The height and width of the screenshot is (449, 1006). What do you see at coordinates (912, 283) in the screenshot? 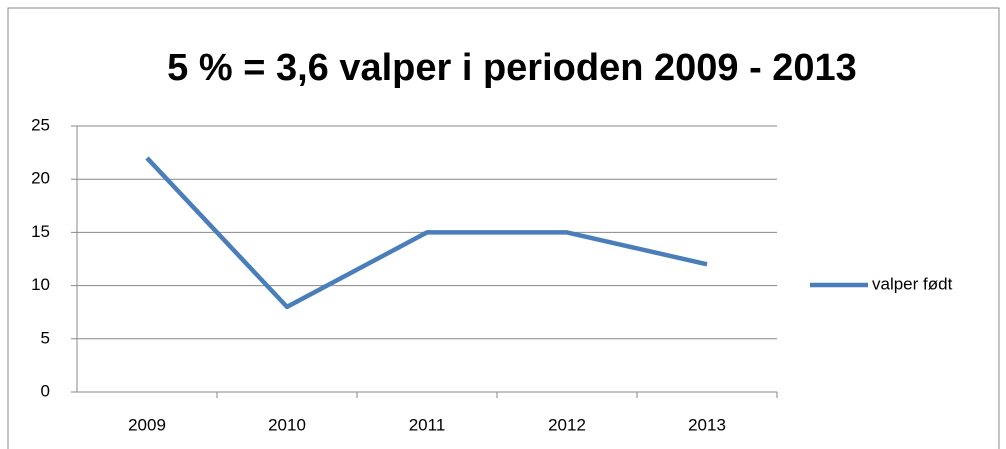
I see `legend-label: valper født` at bounding box center [912, 283].